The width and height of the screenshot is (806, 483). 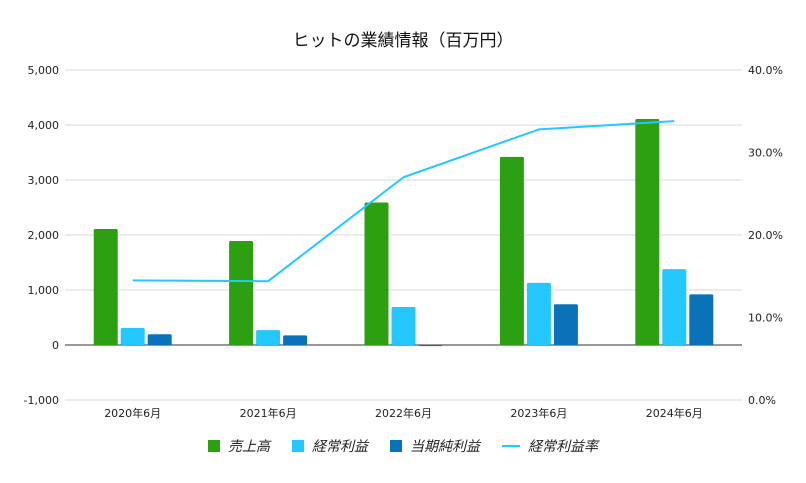 What do you see at coordinates (44, 70) in the screenshot?
I see `left-axis-tick-label: 5,000` at bounding box center [44, 70].